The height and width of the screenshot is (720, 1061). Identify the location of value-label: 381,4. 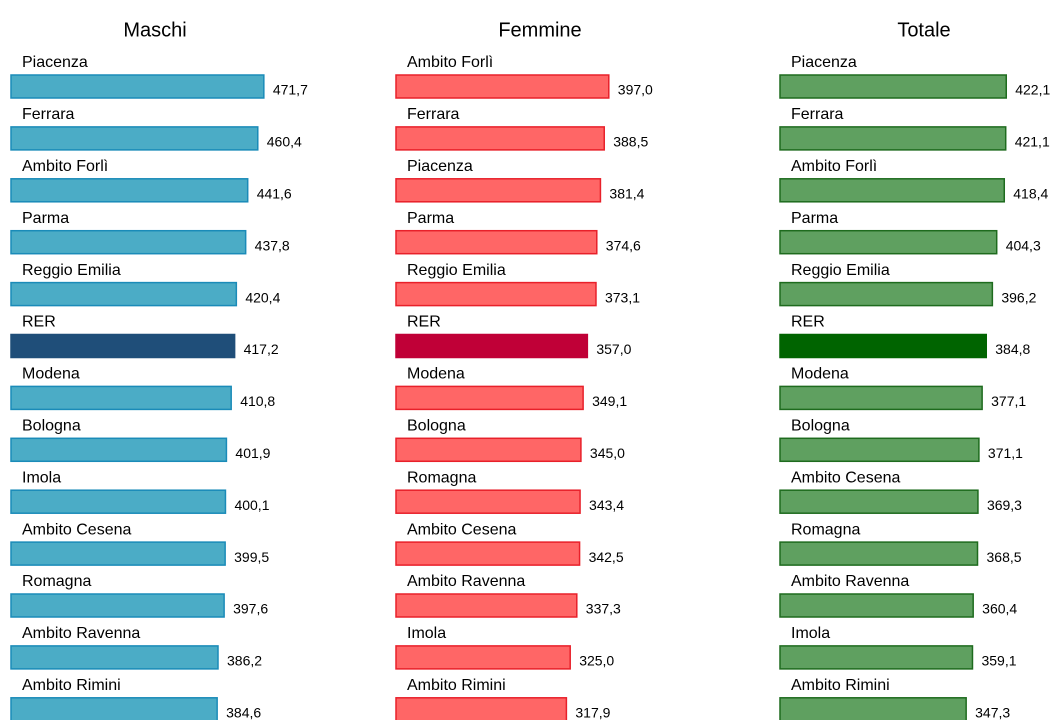
(626, 194).